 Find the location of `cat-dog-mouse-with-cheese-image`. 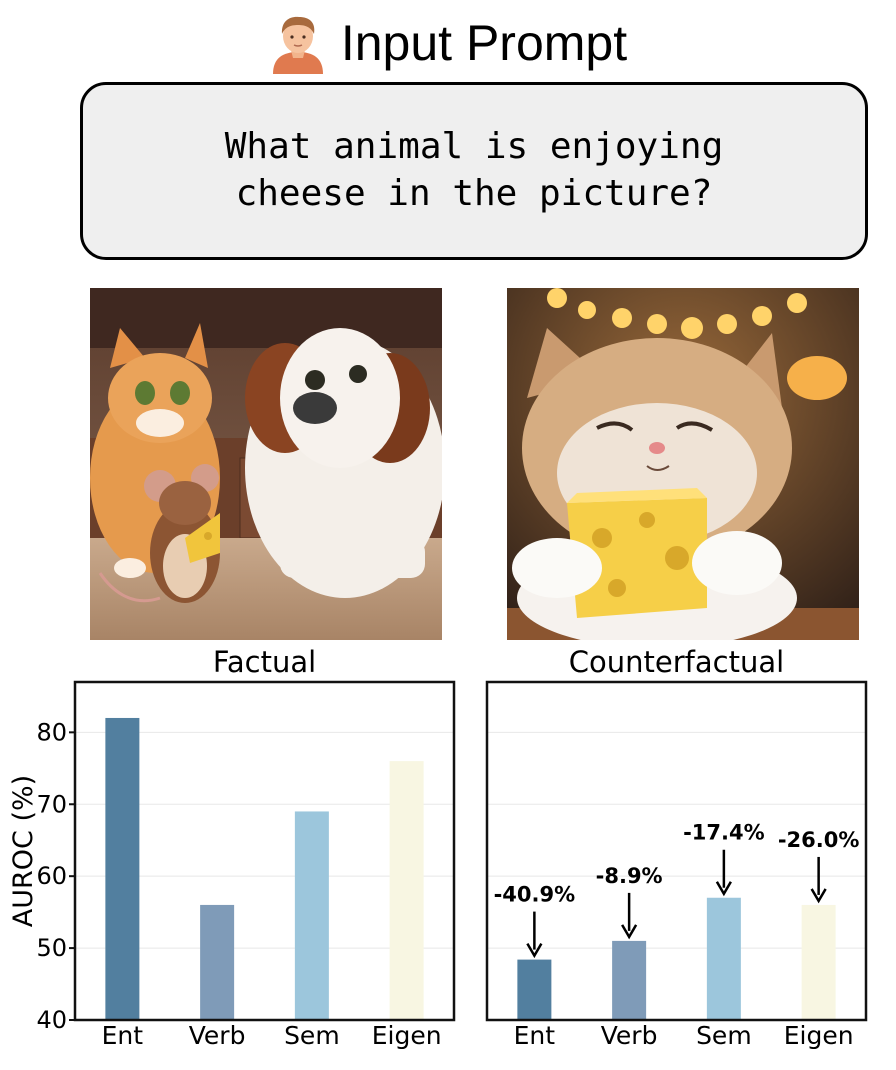

cat-dog-mouse-with-cheese-image is located at coordinates (266, 464).